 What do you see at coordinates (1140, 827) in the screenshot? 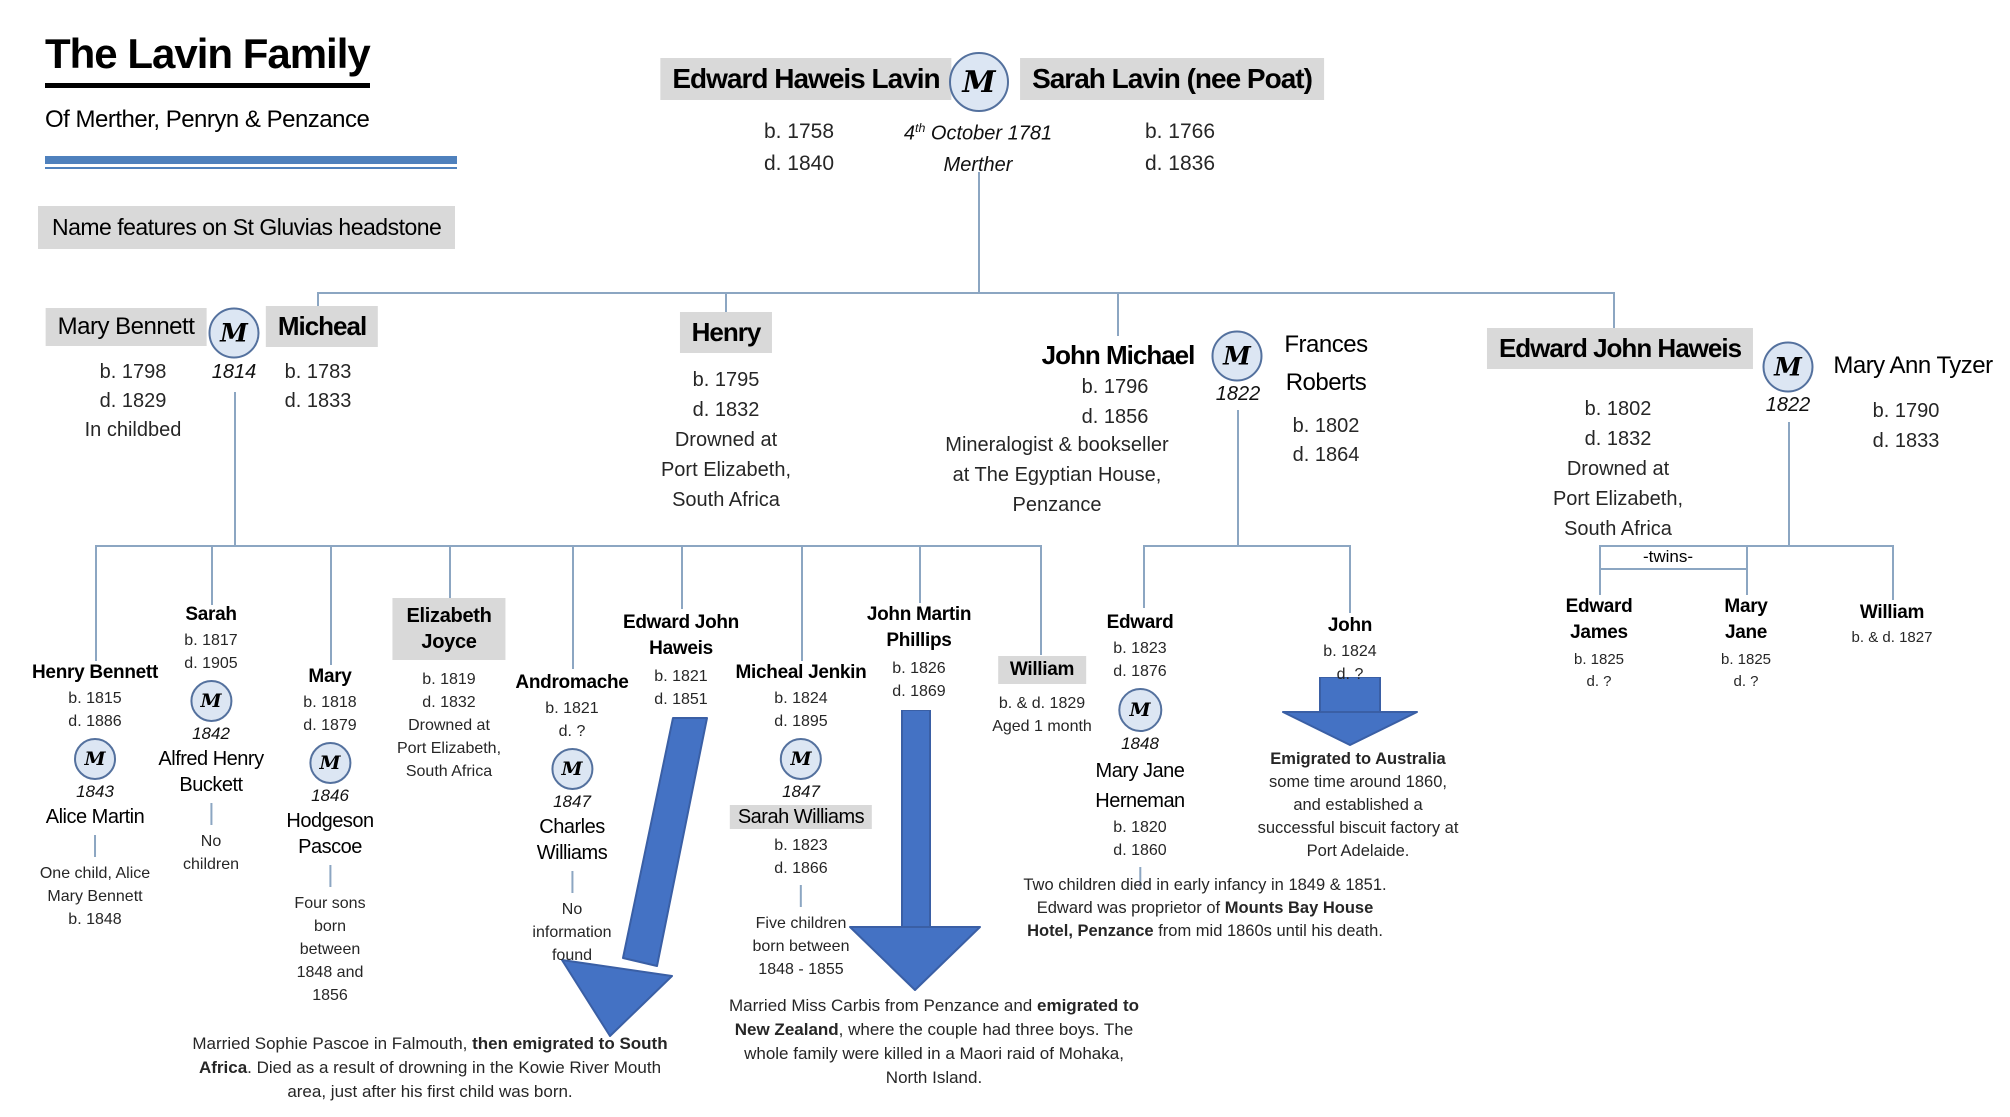
I see `spouse-birth-year: b. 1820` at bounding box center [1140, 827].